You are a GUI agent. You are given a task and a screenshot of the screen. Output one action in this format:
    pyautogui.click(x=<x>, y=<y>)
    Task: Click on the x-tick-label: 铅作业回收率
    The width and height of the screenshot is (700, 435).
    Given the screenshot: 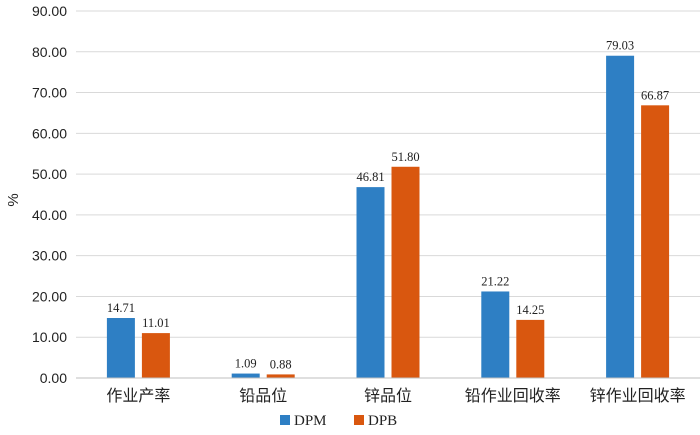 What is the action you would take?
    pyautogui.click(x=513, y=395)
    